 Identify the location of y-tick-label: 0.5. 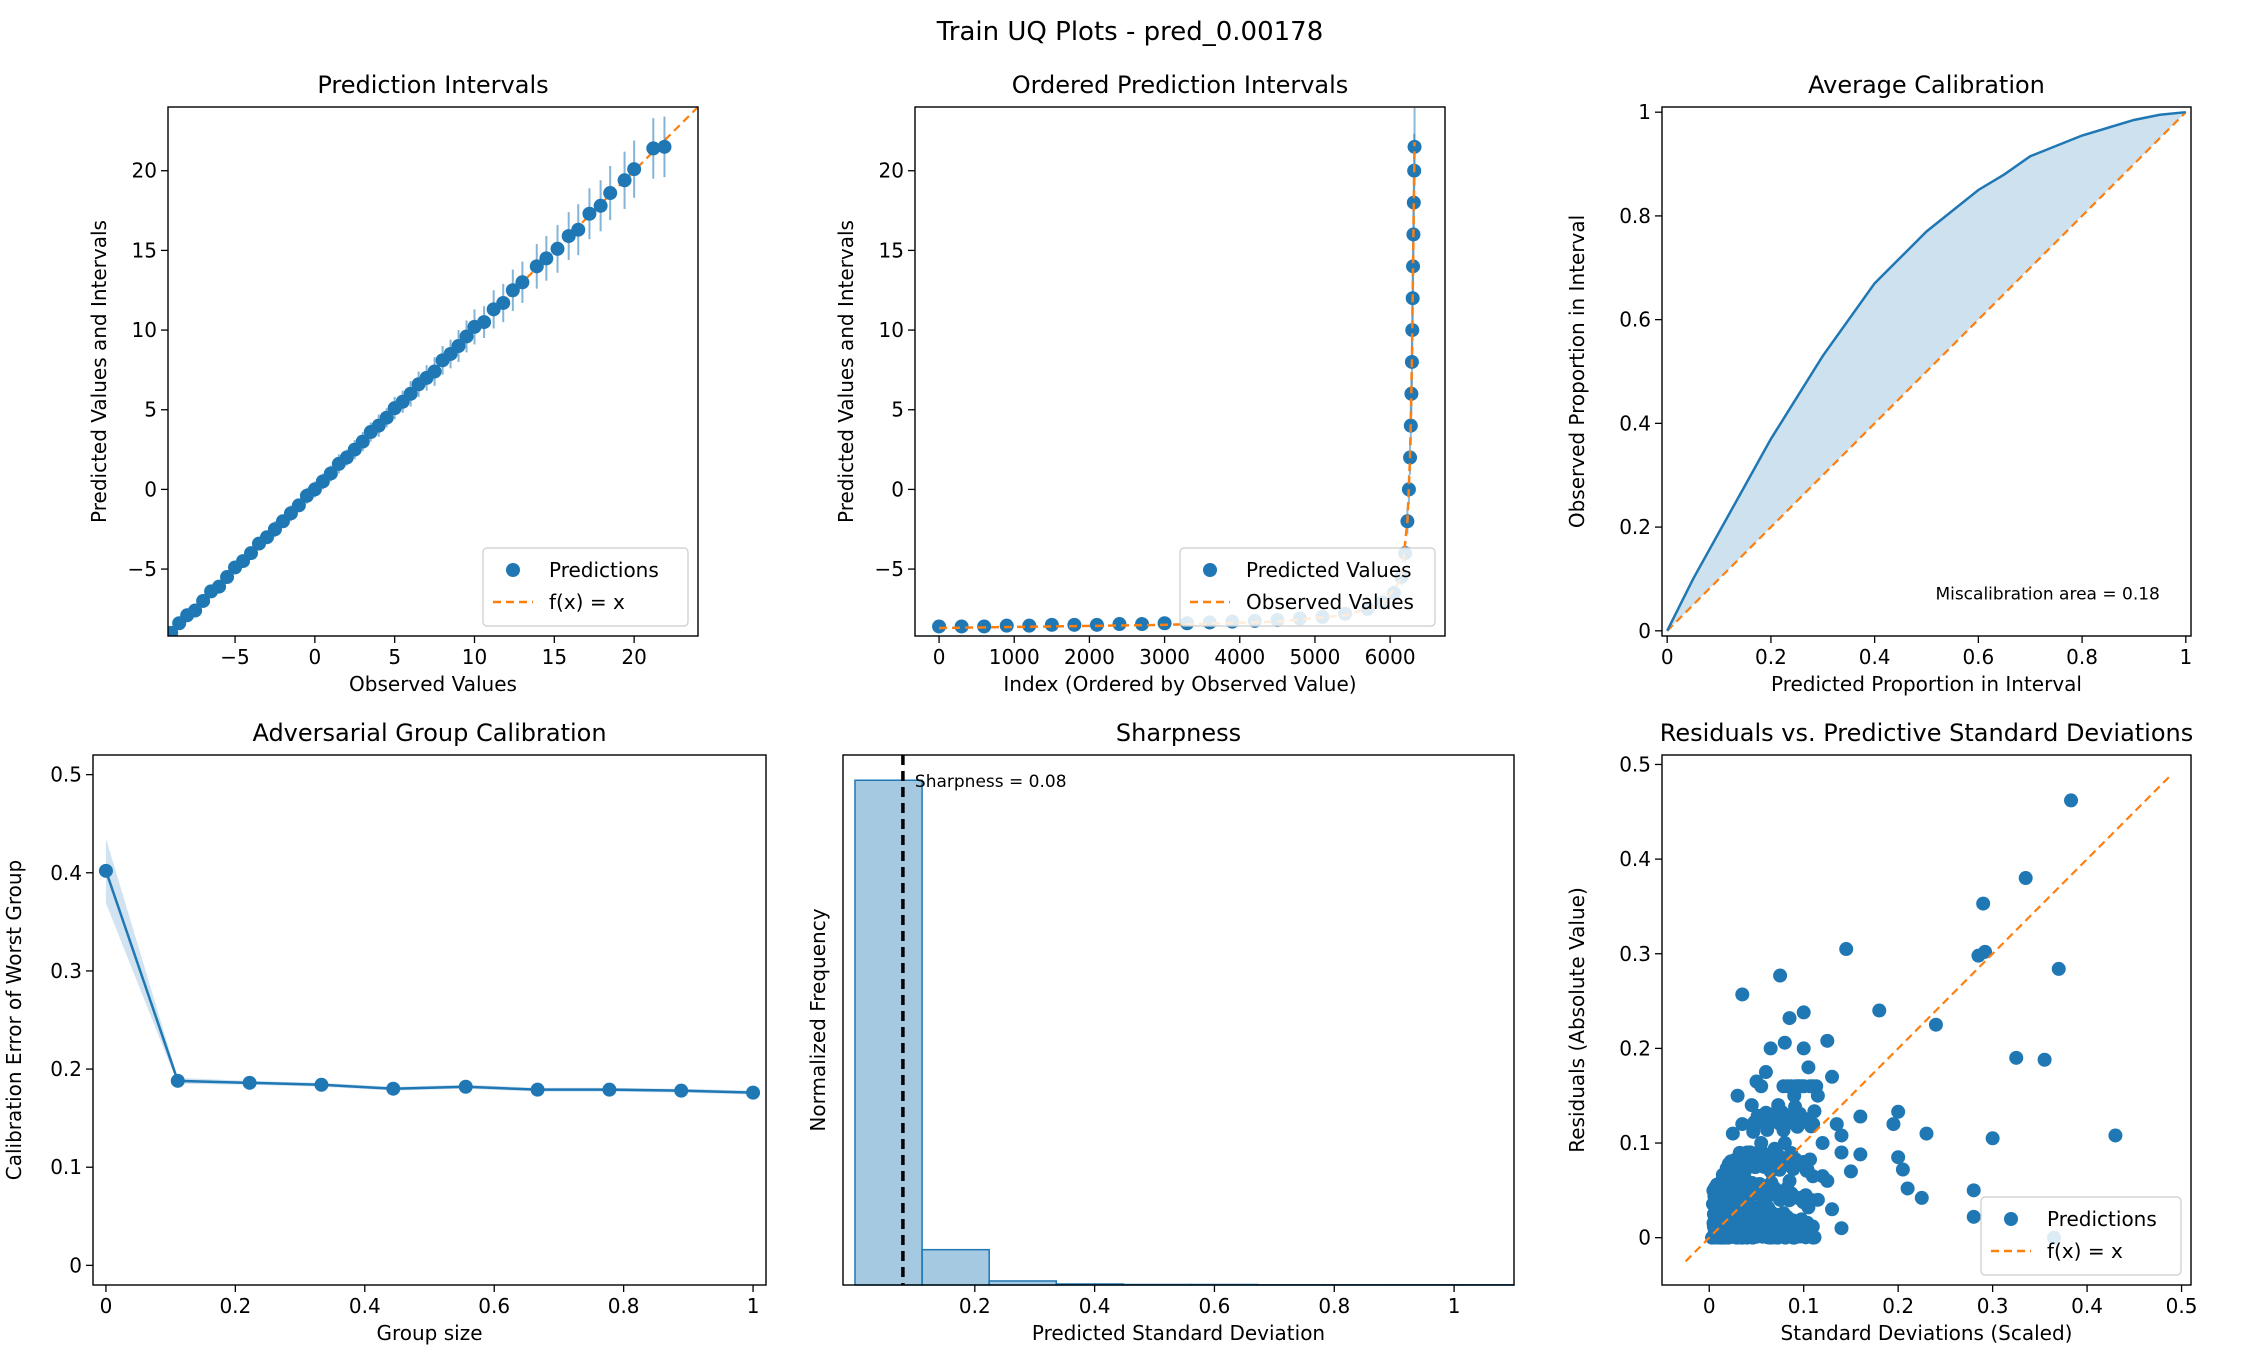
(1635, 764).